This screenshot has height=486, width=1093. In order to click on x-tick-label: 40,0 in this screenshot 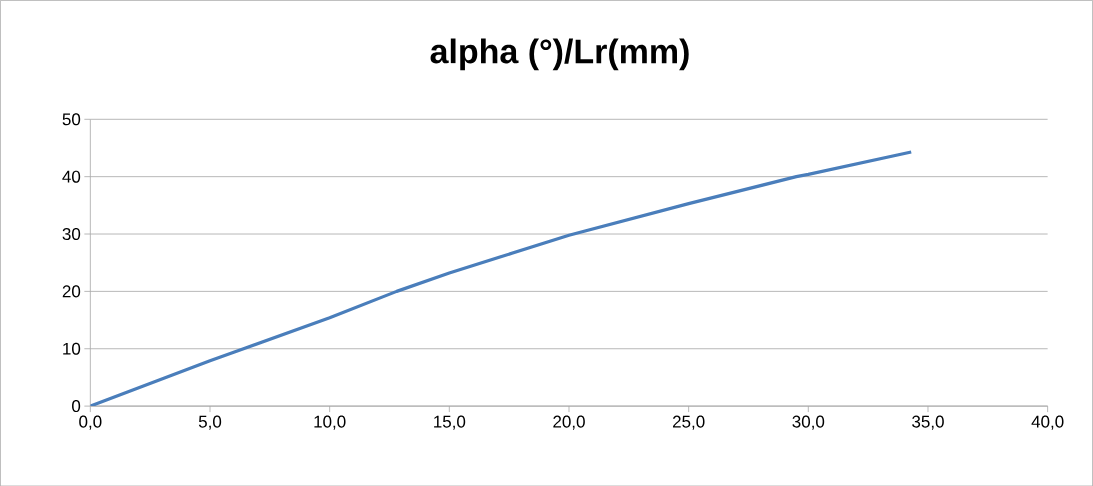, I will do `click(1047, 422)`.